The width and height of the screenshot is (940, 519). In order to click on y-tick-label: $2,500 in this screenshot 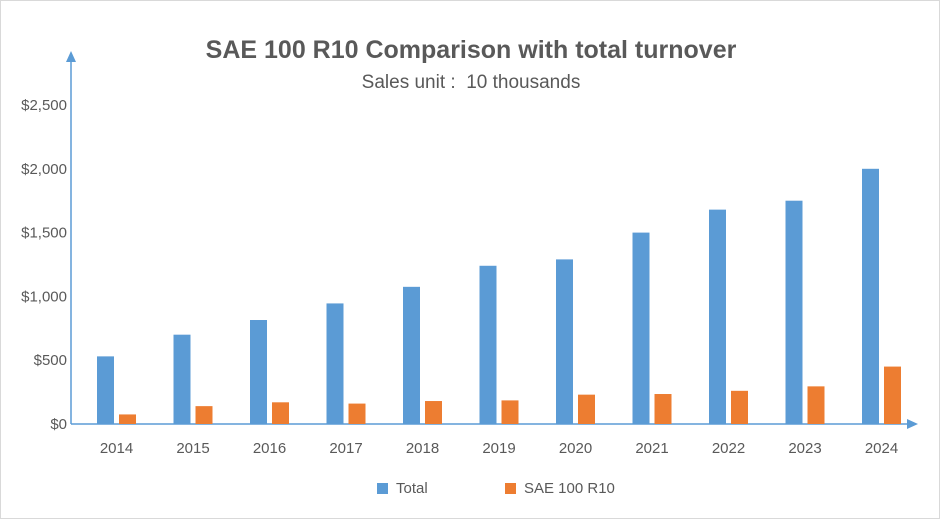, I will do `click(44, 105)`.